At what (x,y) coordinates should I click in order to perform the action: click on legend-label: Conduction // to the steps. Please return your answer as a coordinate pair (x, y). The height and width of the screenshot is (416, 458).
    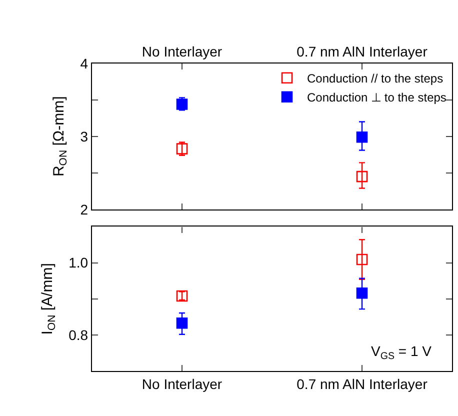
    Looking at the image, I should click on (375, 79).